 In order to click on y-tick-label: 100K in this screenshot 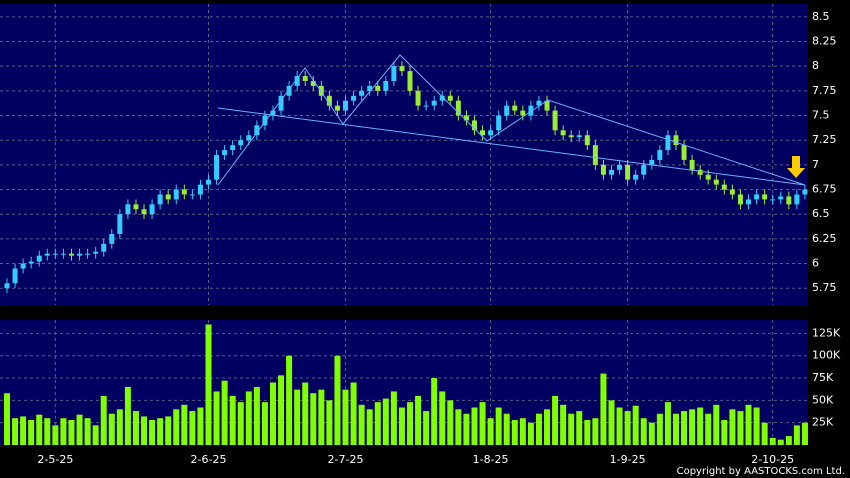, I will do `click(826, 355)`.